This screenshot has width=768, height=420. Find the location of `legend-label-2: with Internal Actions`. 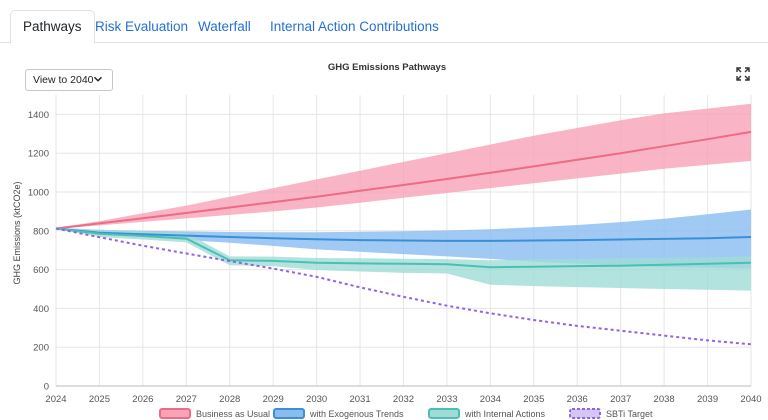

legend-label-2: with Internal Actions is located at coordinates (505, 414).